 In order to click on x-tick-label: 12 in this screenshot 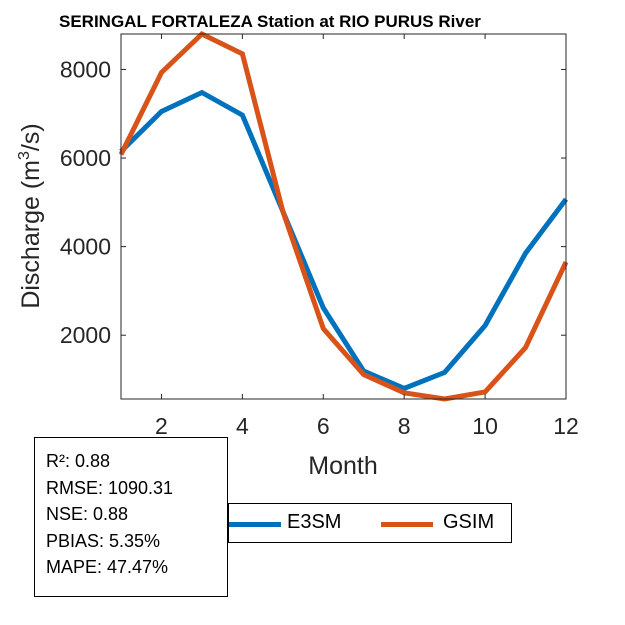, I will do `click(566, 426)`.